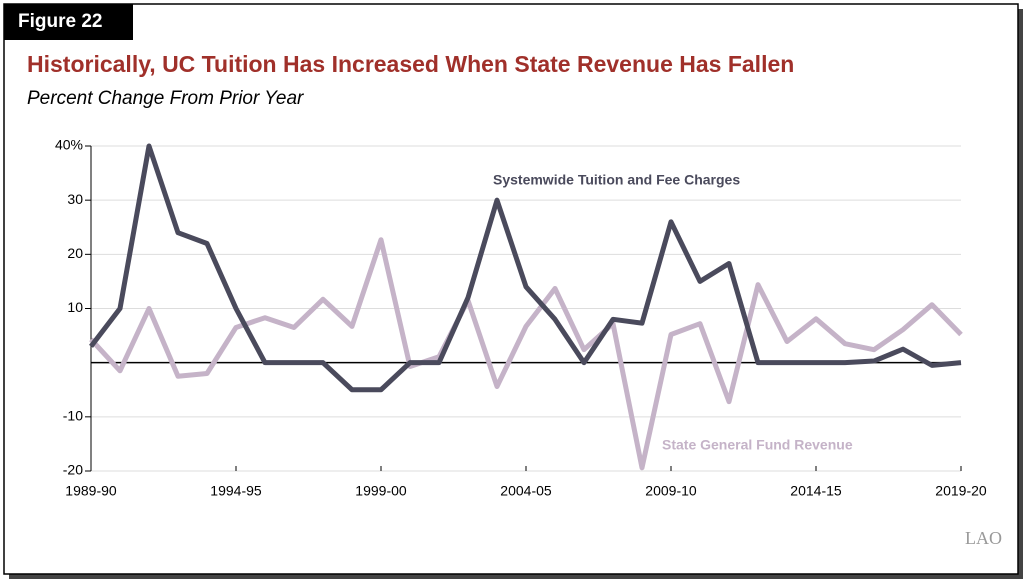 The width and height of the screenshot is (1028, 582). What do you see at coordinates (165, 98) in the screenshot?
I see `chart-subtitle: Percent Change From Prior Year` at bounding box center [165, 98].